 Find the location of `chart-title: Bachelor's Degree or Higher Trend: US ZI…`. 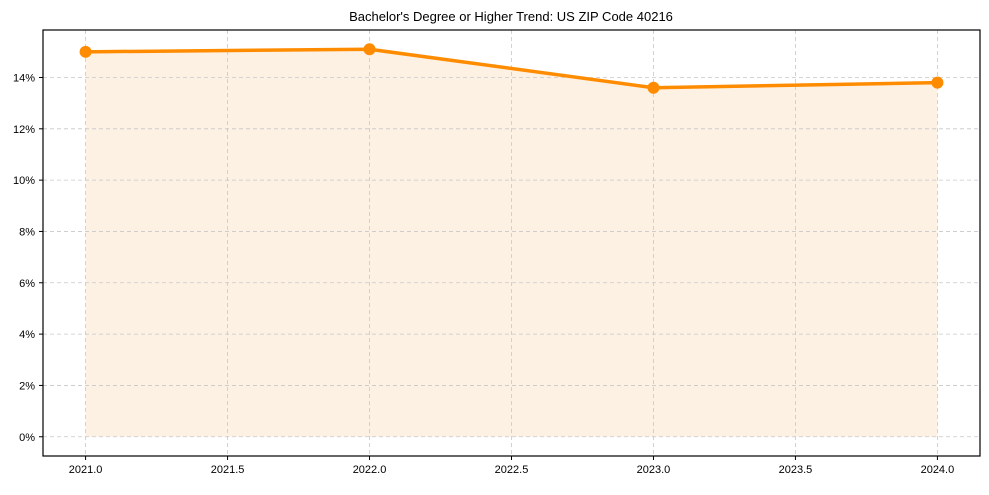

chart-title: Bachelor's Degree or Higher Trend: US ZI… is located at coordinates (511, 16).